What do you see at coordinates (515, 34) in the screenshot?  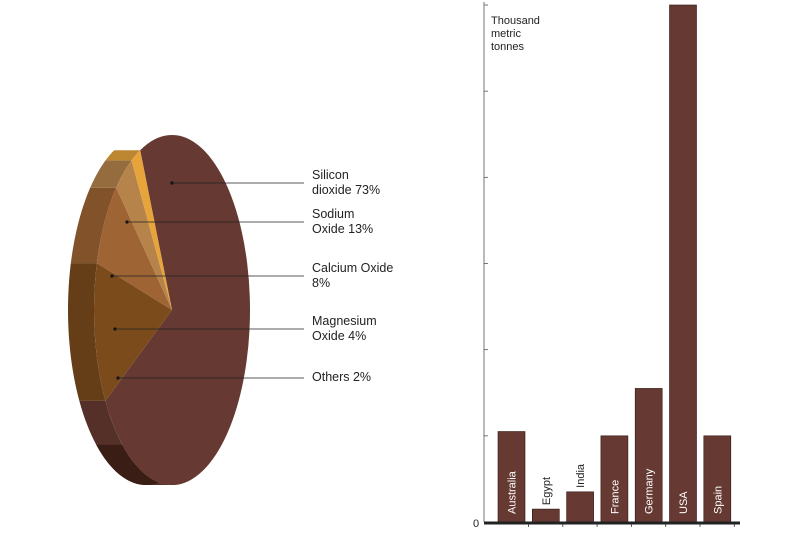 I see `y-axis-label: Thousand metric tonnes` at bounding box center [515, 34].